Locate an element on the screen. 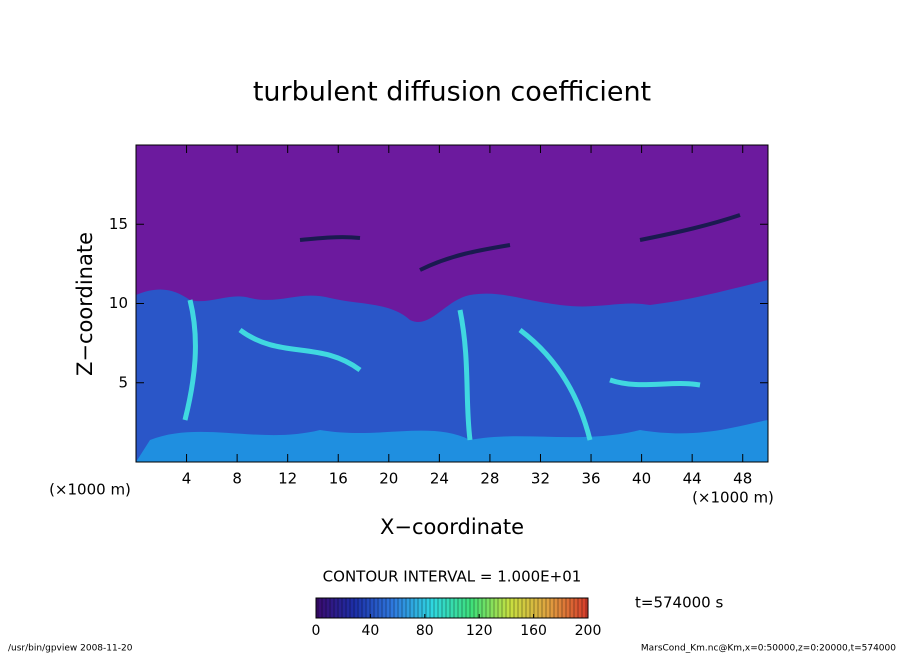  y-tick-label: 5 is located at coordinates (123, 382).